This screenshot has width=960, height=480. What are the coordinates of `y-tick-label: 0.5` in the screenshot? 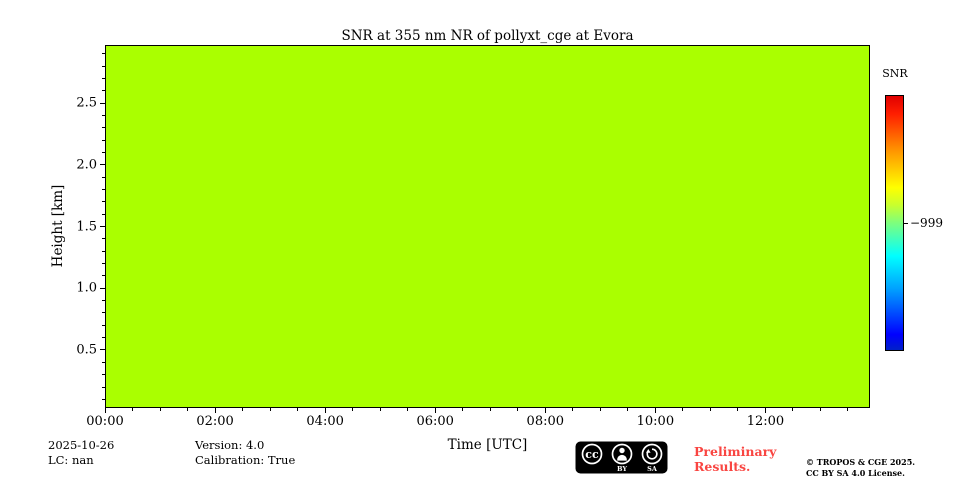 It's located at (86, 350).